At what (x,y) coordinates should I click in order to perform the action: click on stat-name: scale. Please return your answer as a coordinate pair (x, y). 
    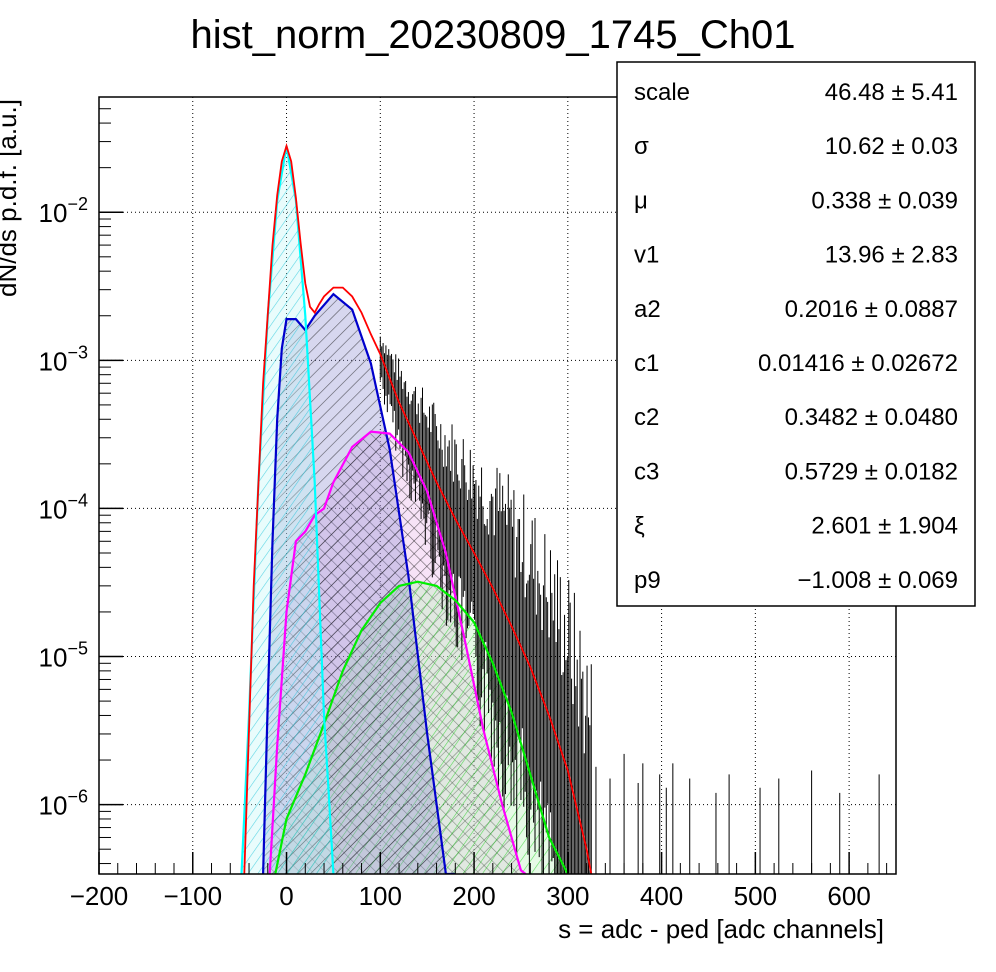
    Looking at the image, I should click on (662, 92).